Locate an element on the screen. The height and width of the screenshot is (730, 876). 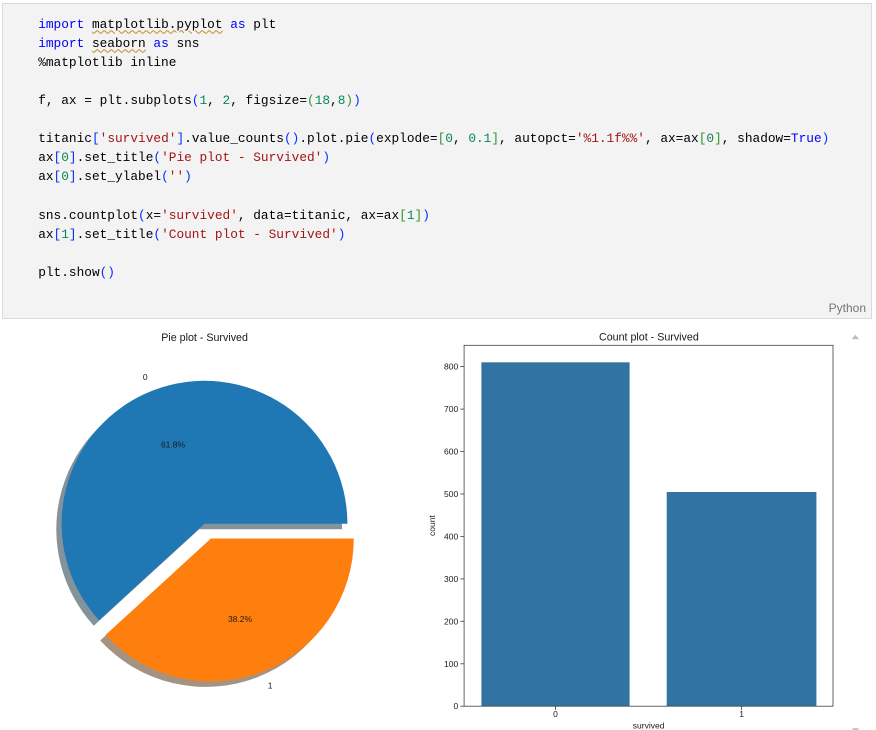
svg-text: 600 is located at coordinates (451, 452).